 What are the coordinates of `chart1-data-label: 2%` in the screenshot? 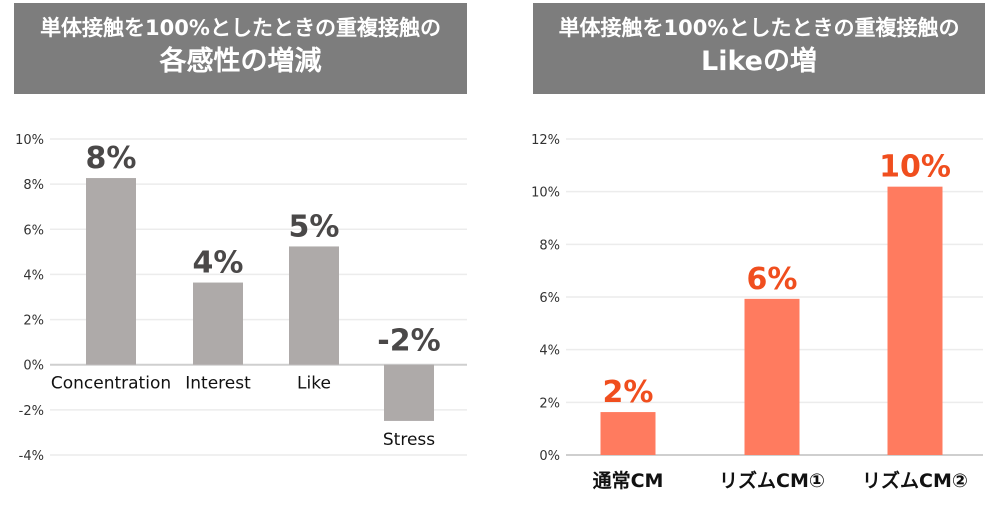 It's located at (628, 392).